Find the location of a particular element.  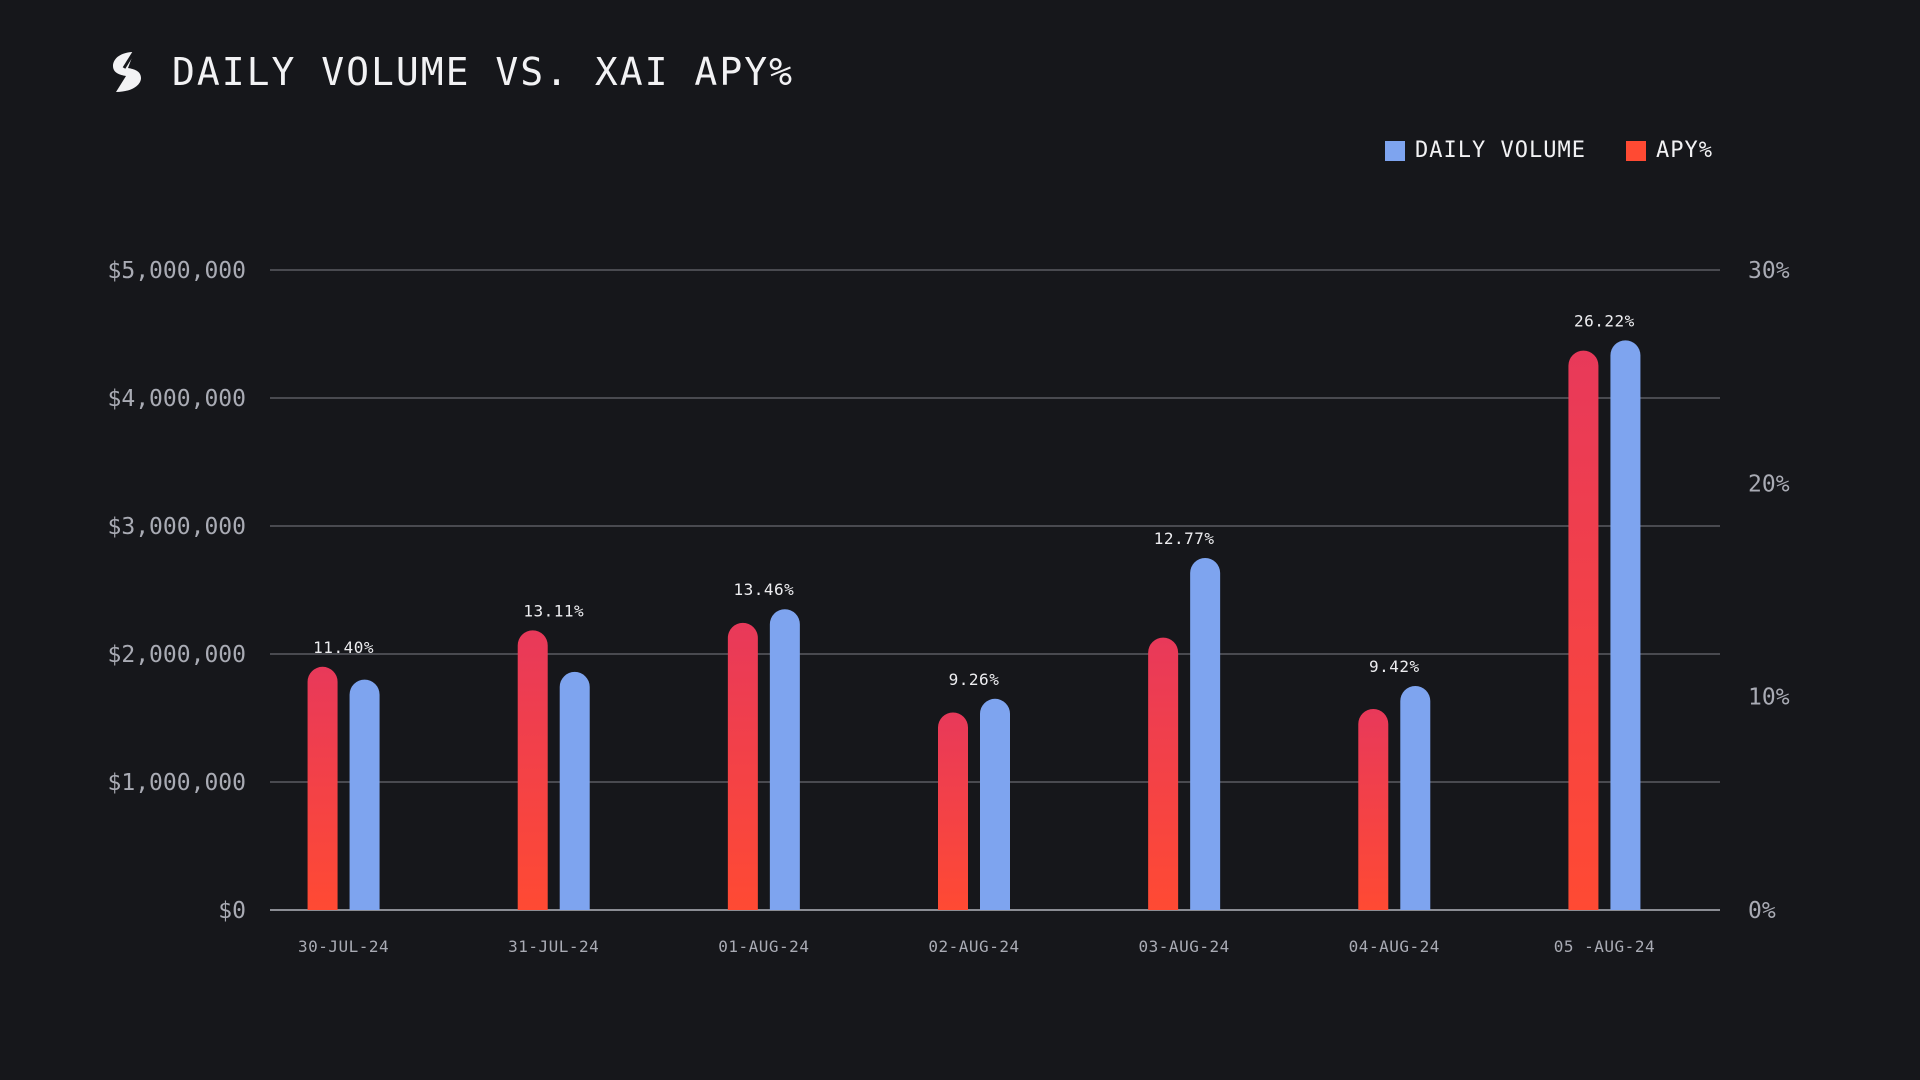

legend-item-volume: DAILY VOLUME is located at coordinates (1485, 150).